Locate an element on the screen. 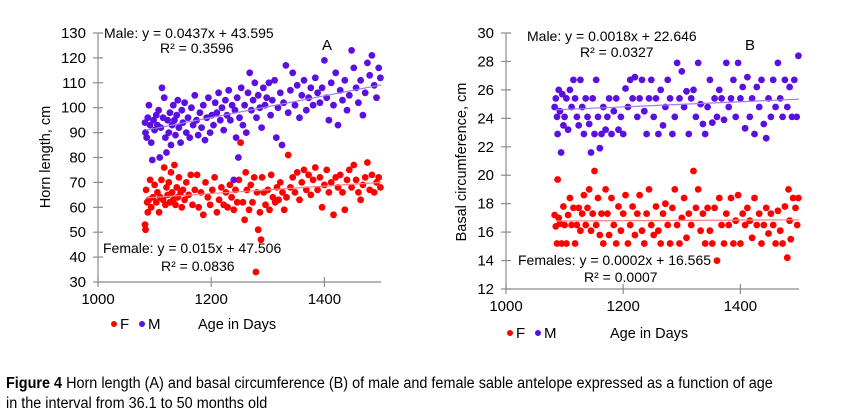 The image size is (847, 417). legend-A: F M is located at coordinates (136, 324).